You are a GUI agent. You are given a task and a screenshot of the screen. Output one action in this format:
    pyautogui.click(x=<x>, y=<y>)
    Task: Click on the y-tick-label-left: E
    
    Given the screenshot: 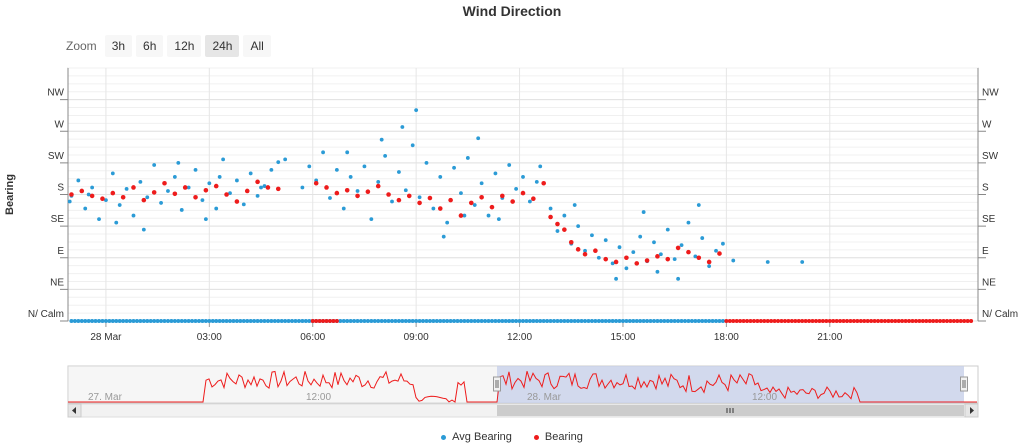 What is the action you would take?
    pyautogui.click(x=60, y=251)
    